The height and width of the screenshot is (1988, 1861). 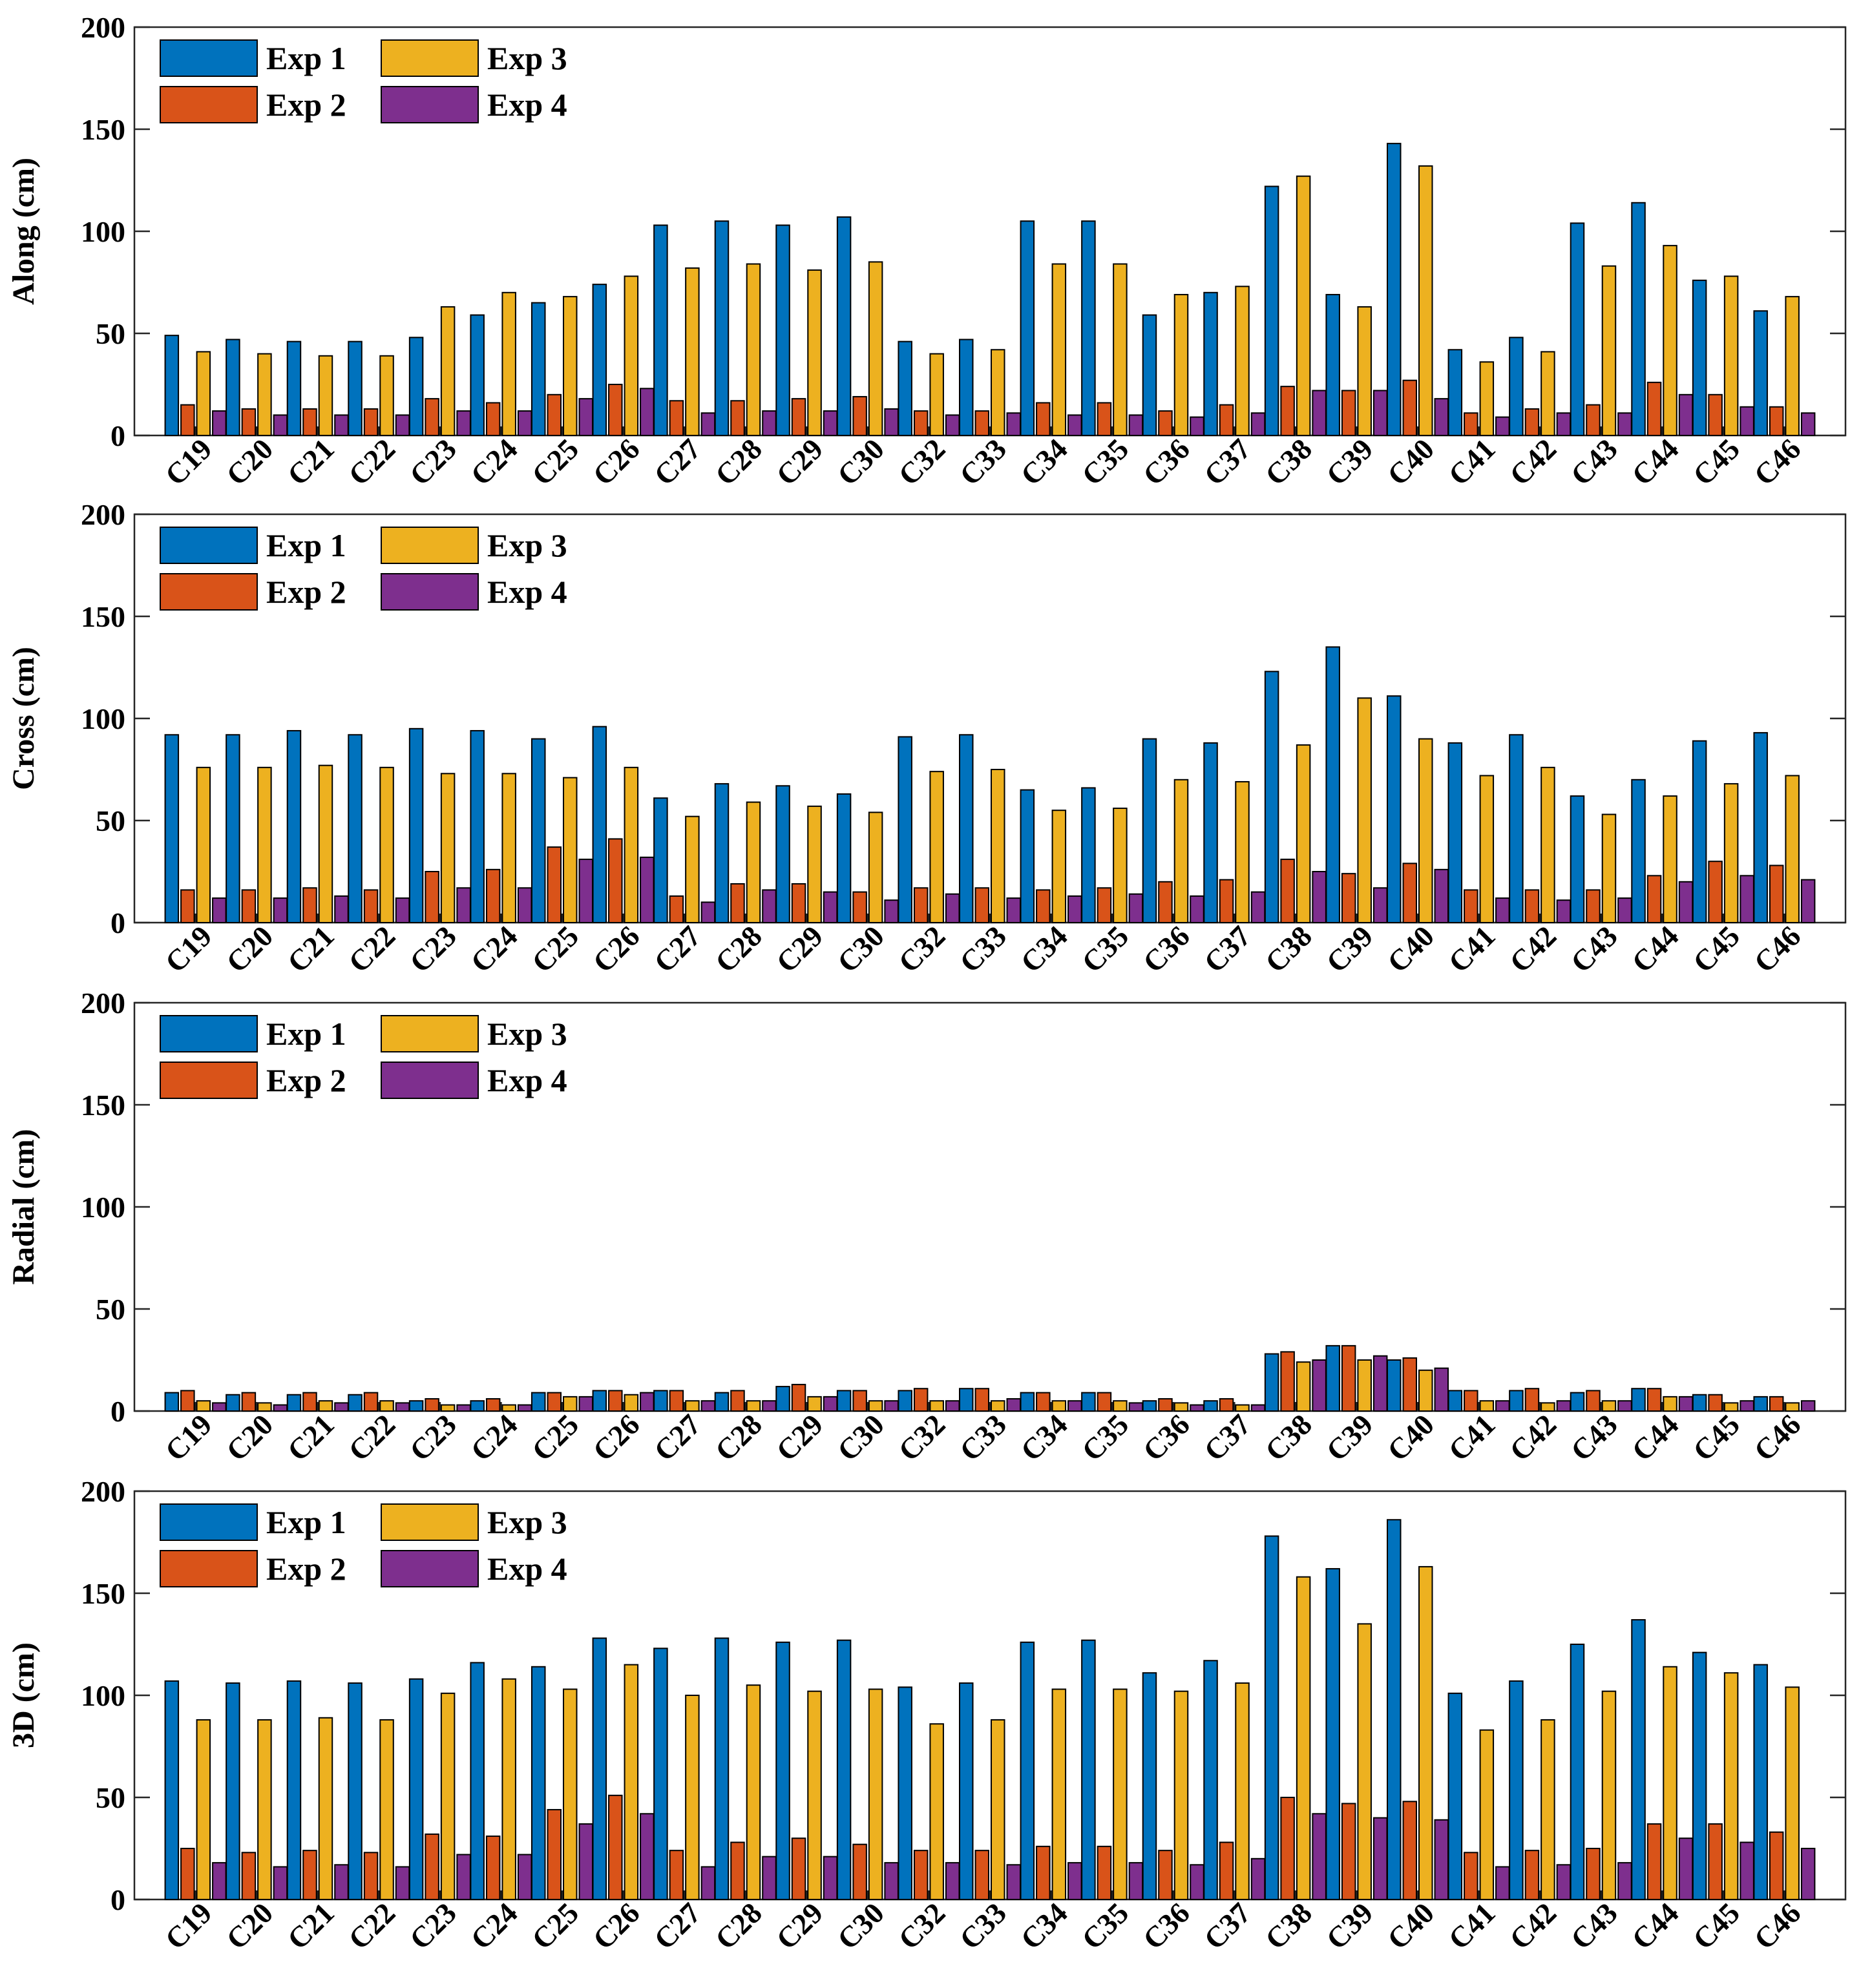 What do you see at coordinates (660, 1774) in the screenshot?
I see `bar-exp1-c27` at bounding box center [660, 1774].